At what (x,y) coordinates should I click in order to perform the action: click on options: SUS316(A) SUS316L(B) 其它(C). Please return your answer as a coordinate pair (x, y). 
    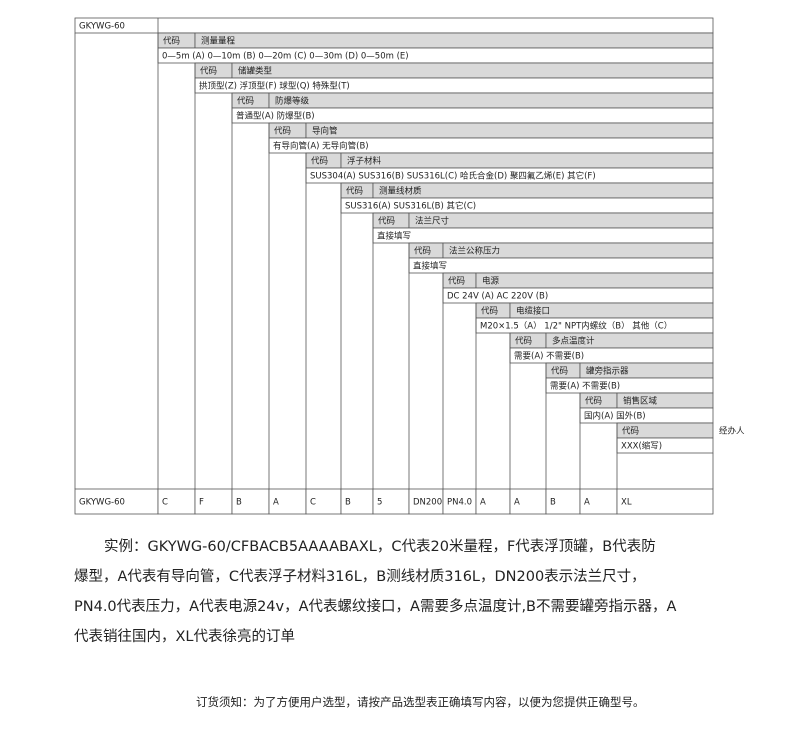
    Looking at the image, I should click on (410, 206).